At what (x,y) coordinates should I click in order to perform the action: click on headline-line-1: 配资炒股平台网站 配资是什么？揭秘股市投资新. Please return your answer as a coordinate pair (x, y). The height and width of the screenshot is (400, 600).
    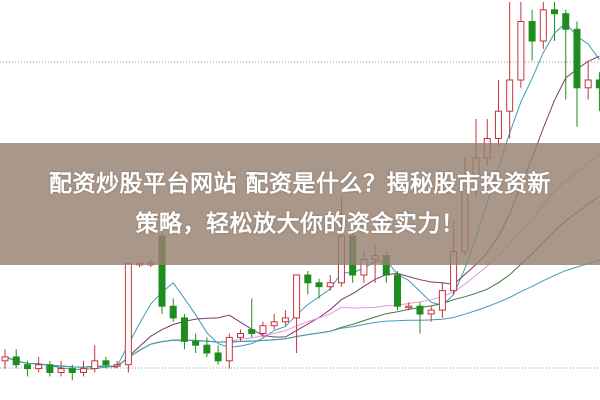
    Looking at the image, I should click on (299, 184).